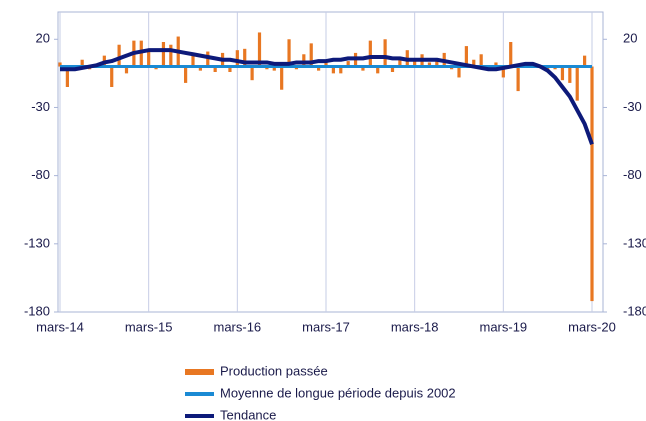  I want to click on y2-tick-label: -130, so click(634, 242).